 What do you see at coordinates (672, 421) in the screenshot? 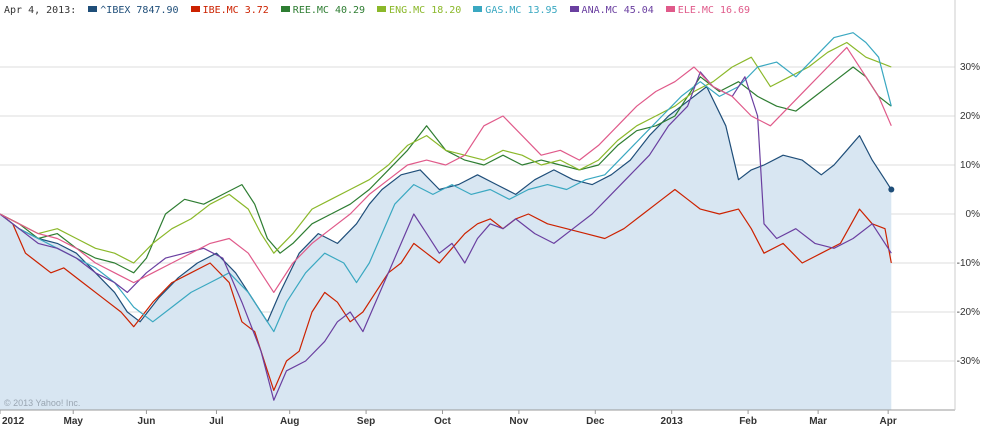
I see `x-tick-label: 2013` at bounding box center [672, 421].